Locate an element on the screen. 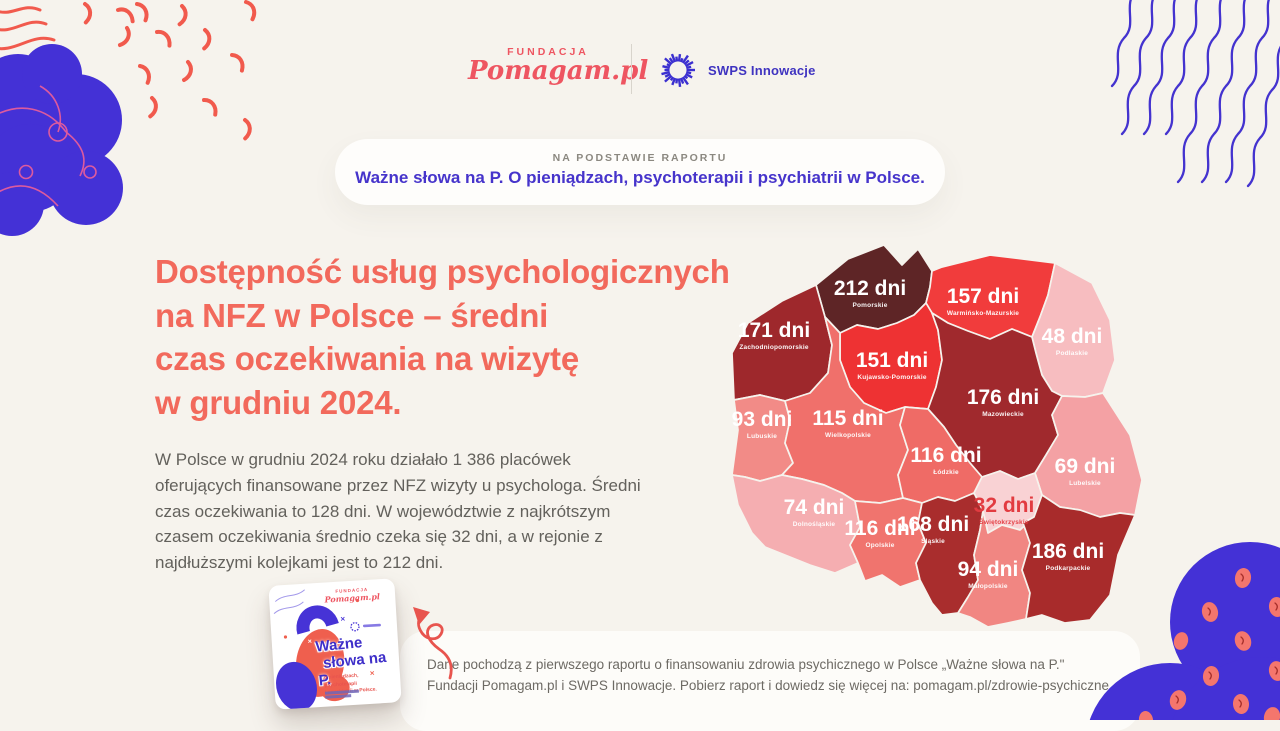 The image size is (1280, 731). map-value-lbl: 69 dni is located at coordinates (1085, 466).